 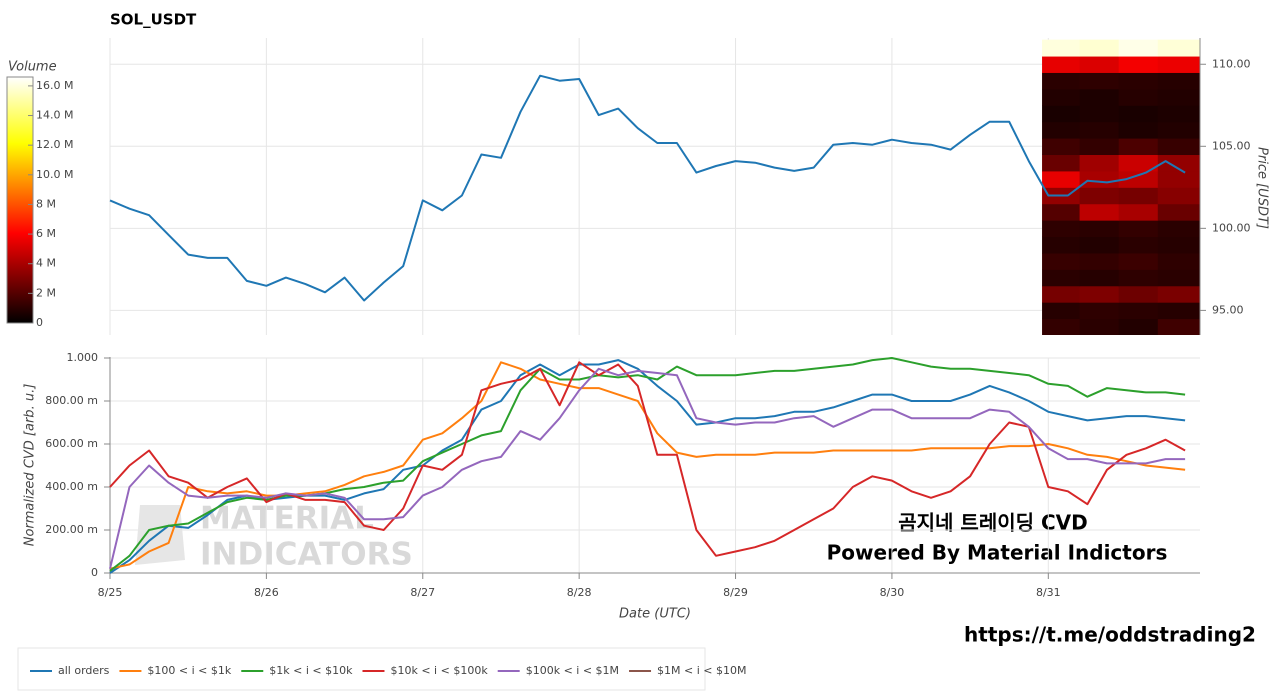 I want to click on legend-label: $100 < i < $1k, so click(x=189, y=670).